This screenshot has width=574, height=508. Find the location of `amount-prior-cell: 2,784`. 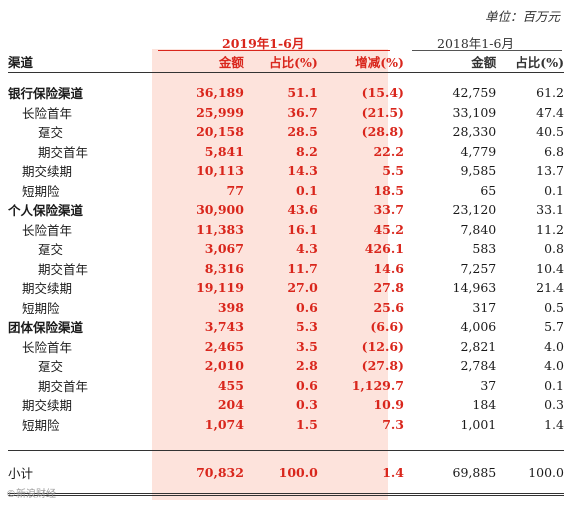

amount-prior-cell: 2,784 is located at coordinates (478, 366).